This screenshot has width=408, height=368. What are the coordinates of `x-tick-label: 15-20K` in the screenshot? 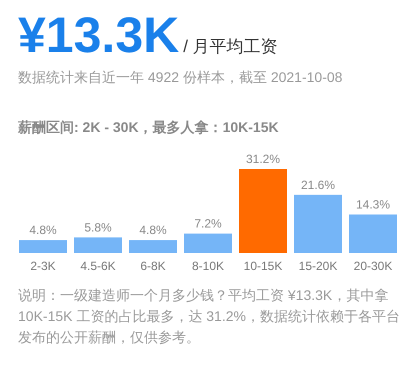 It's located at (318, 266).